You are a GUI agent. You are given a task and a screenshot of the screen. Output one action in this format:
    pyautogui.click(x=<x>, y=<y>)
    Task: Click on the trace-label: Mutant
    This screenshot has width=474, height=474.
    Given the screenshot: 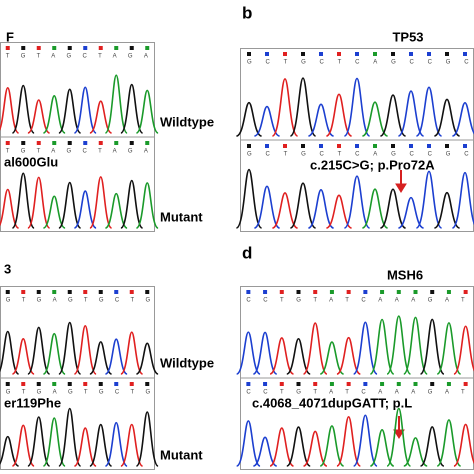 What is the action you would take?
    pyautogui.click(x=181, y=454)
    